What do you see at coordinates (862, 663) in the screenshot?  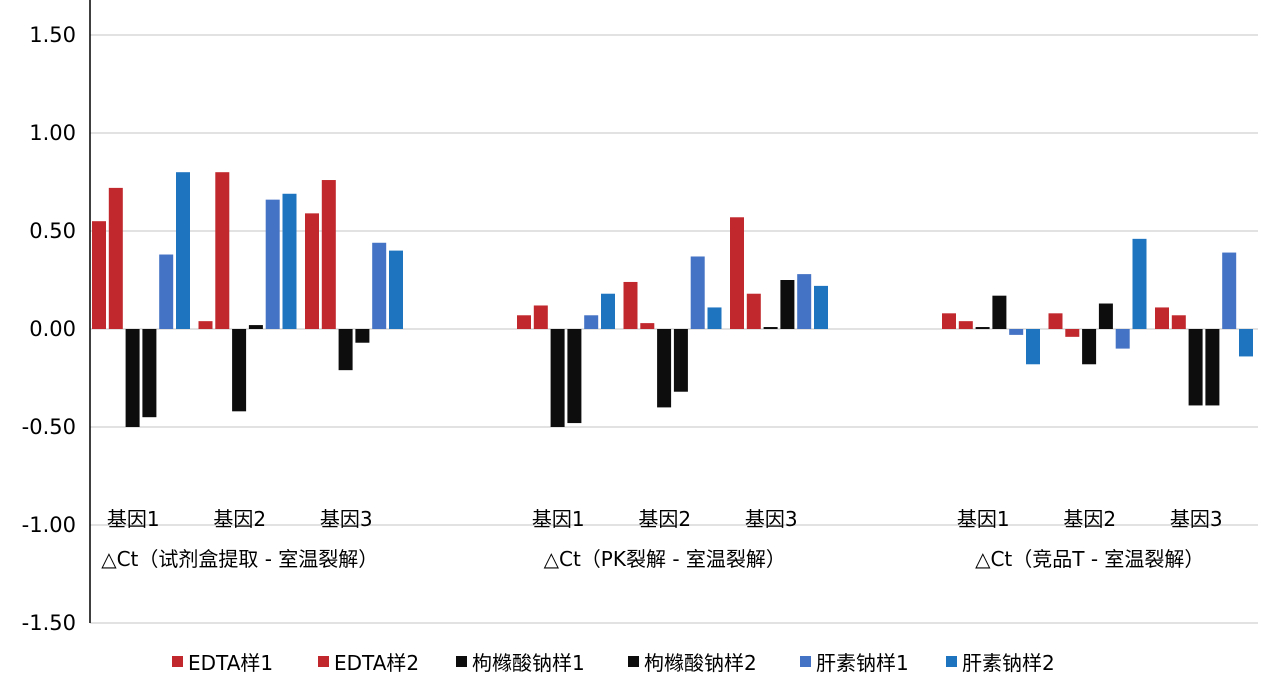 I see `legend-label: 肝素钠样1` at bounding box center [862, 663].